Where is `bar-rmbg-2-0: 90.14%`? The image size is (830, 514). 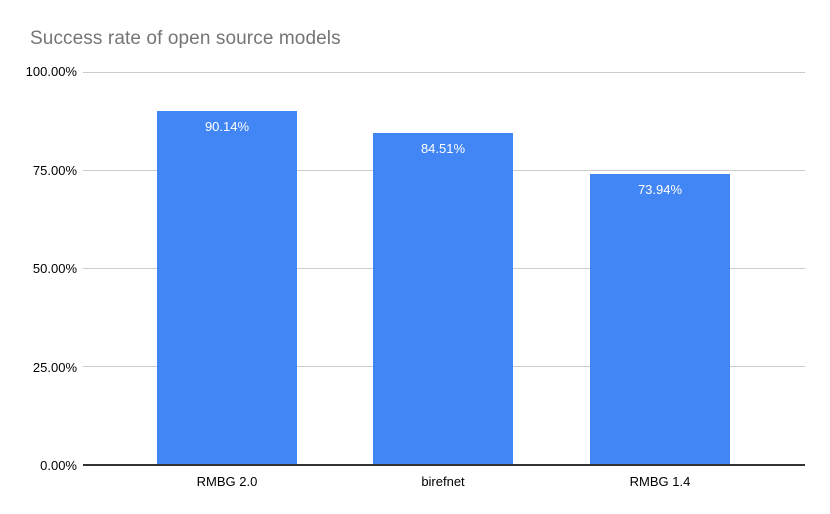
bar-rmbg-2-0: 90.14% is located at coordinates (227, 287).